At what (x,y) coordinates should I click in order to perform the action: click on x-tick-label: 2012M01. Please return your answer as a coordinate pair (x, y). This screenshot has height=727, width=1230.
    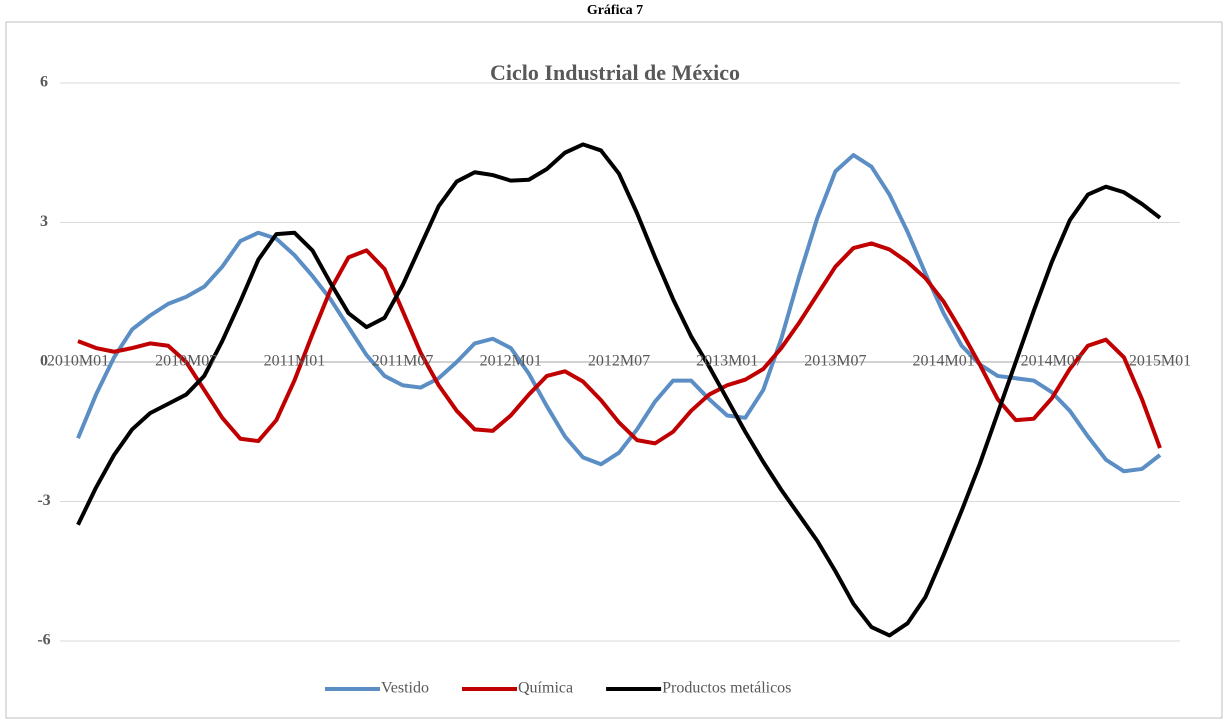
    Looking at the image, I should click on (511, 361).